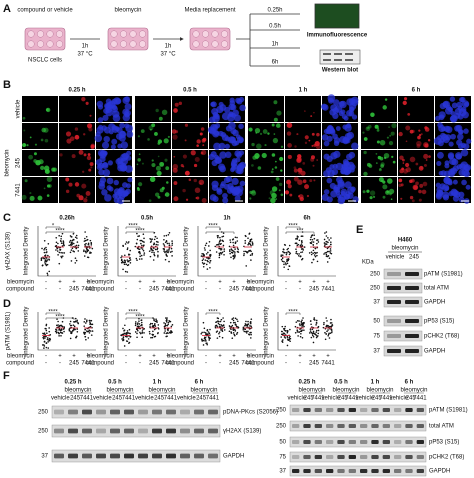  What do you see at coordinates (306, 331) in the screenshot?
I see `axis` at bounding box center [306, 331].